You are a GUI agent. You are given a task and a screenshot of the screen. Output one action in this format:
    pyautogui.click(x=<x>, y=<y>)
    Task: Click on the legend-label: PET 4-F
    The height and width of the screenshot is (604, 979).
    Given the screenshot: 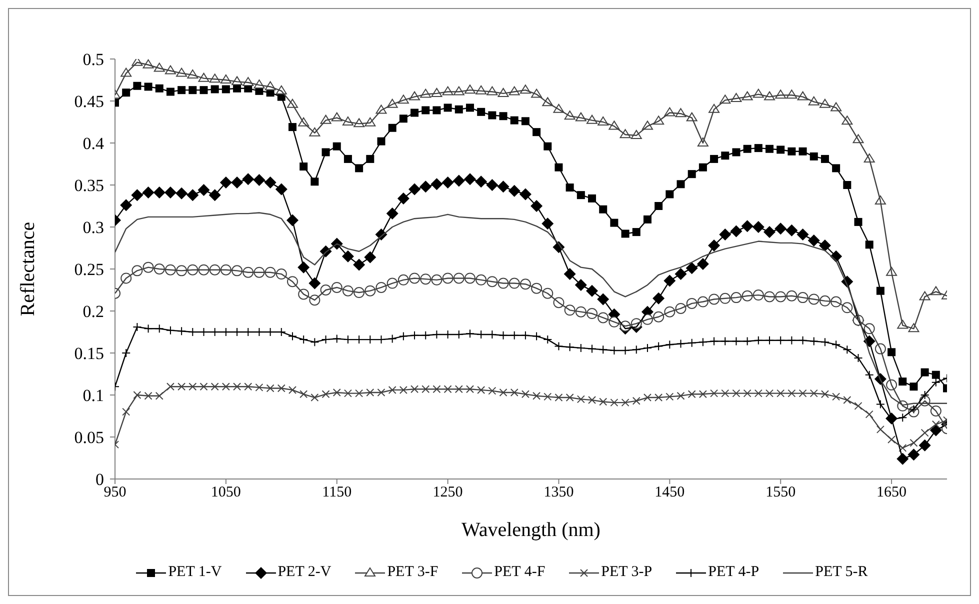 What is the action you would take?
    pyautogui.click(x=520, y=572)
    